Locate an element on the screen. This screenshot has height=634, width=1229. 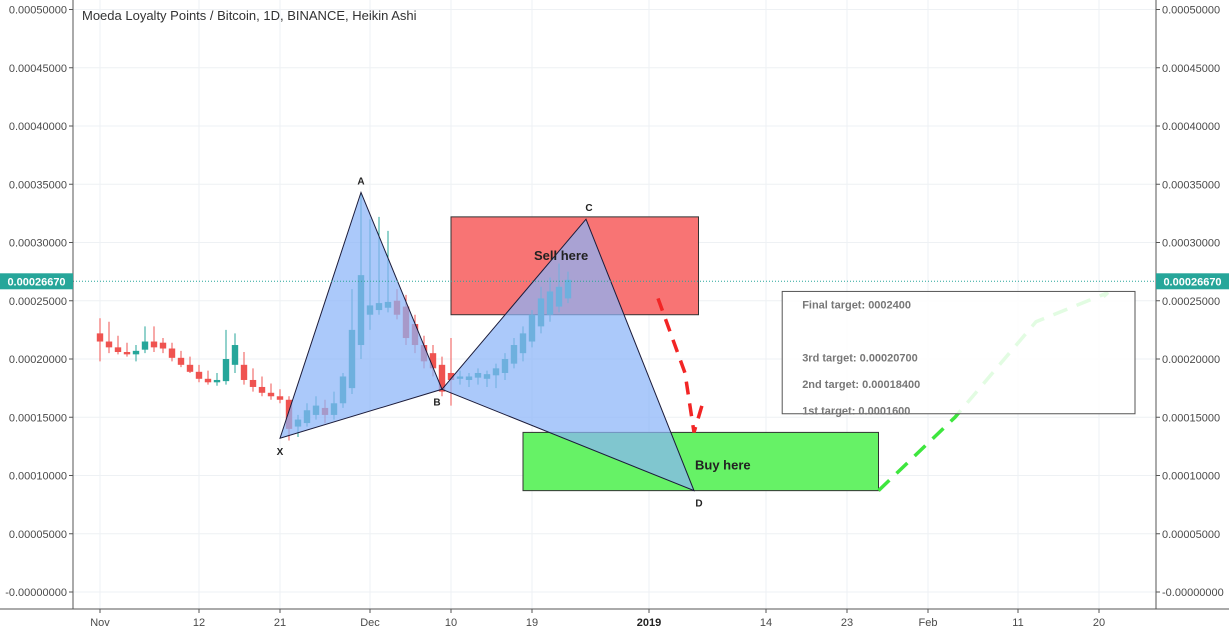
y-tick-label-left: 0.00030000 is located at coordinates (38, 244).